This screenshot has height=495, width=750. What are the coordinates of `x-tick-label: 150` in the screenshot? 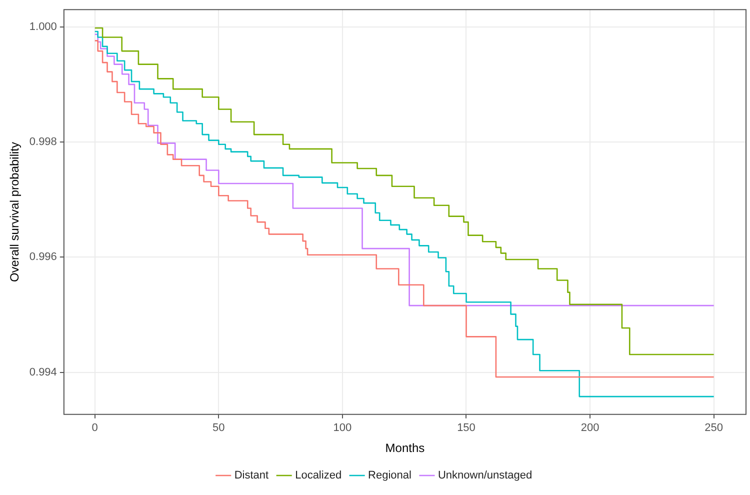 It's located at (466, 428).